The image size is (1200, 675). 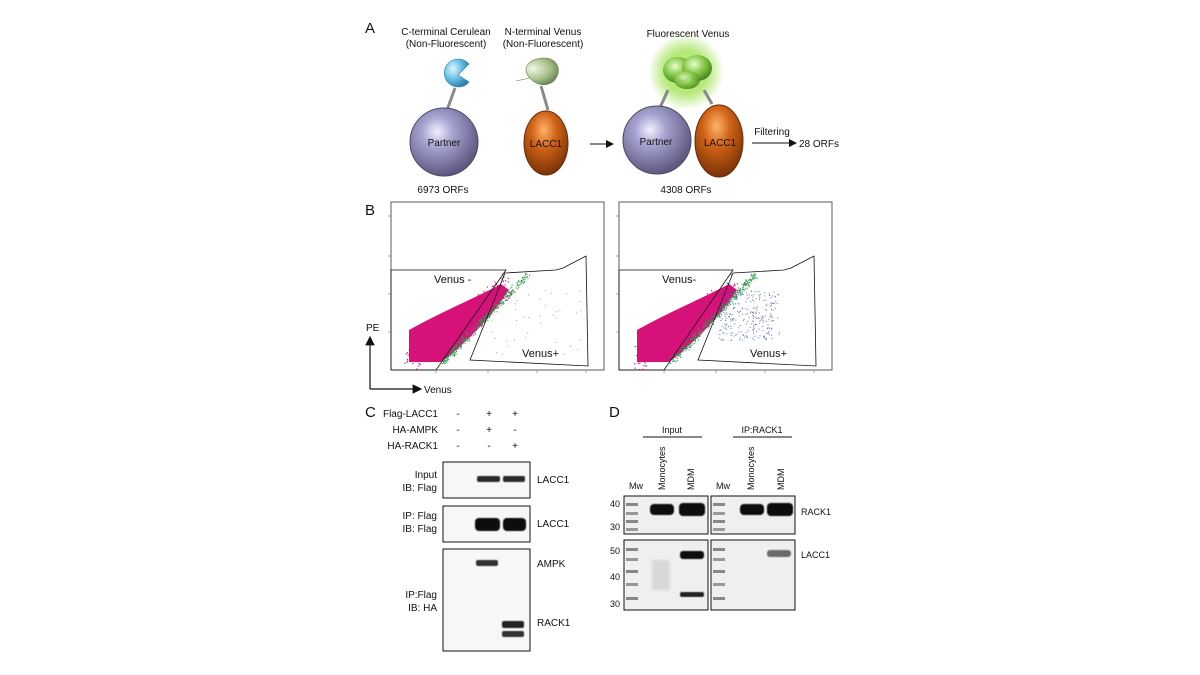 What do you see at coordinates (426, 475) in the screenshot?
I see `blot-label: Input` at bounding box center [426, 475].